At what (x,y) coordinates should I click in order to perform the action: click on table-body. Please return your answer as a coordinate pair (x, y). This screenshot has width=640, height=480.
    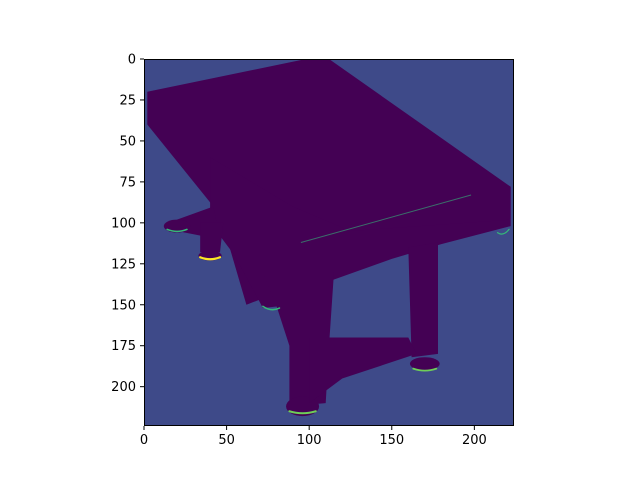
    Looking at the image, I should click on (360, 232).